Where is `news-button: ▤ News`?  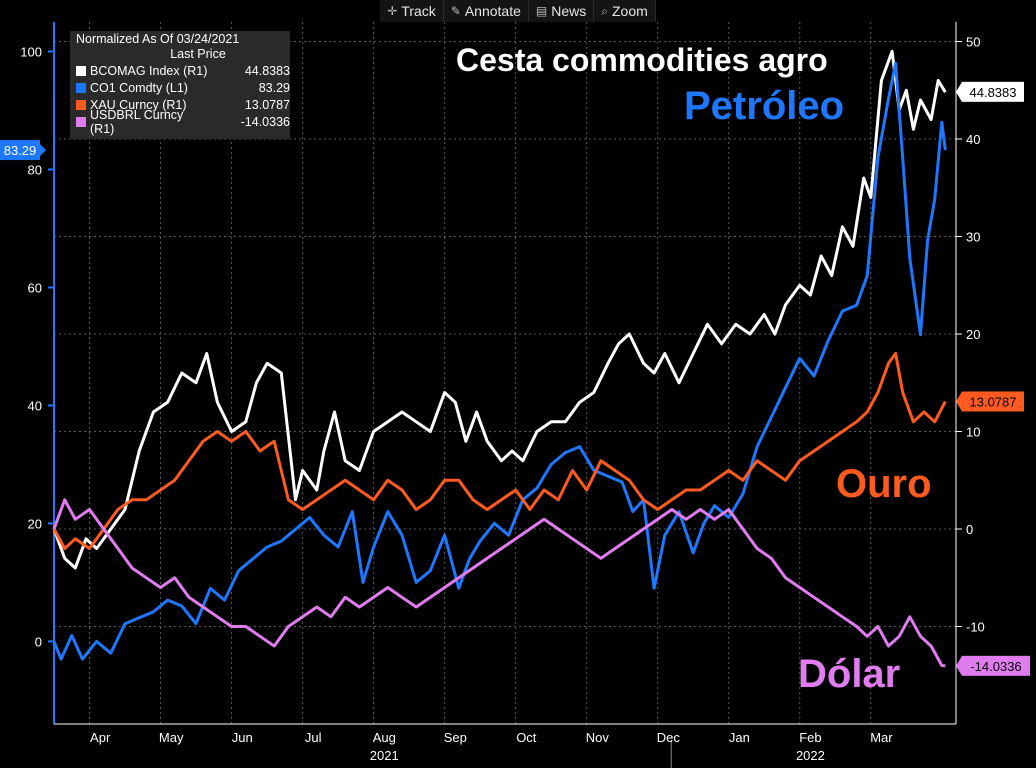 news-button: ▤ News is located at coordinates (561, 11).